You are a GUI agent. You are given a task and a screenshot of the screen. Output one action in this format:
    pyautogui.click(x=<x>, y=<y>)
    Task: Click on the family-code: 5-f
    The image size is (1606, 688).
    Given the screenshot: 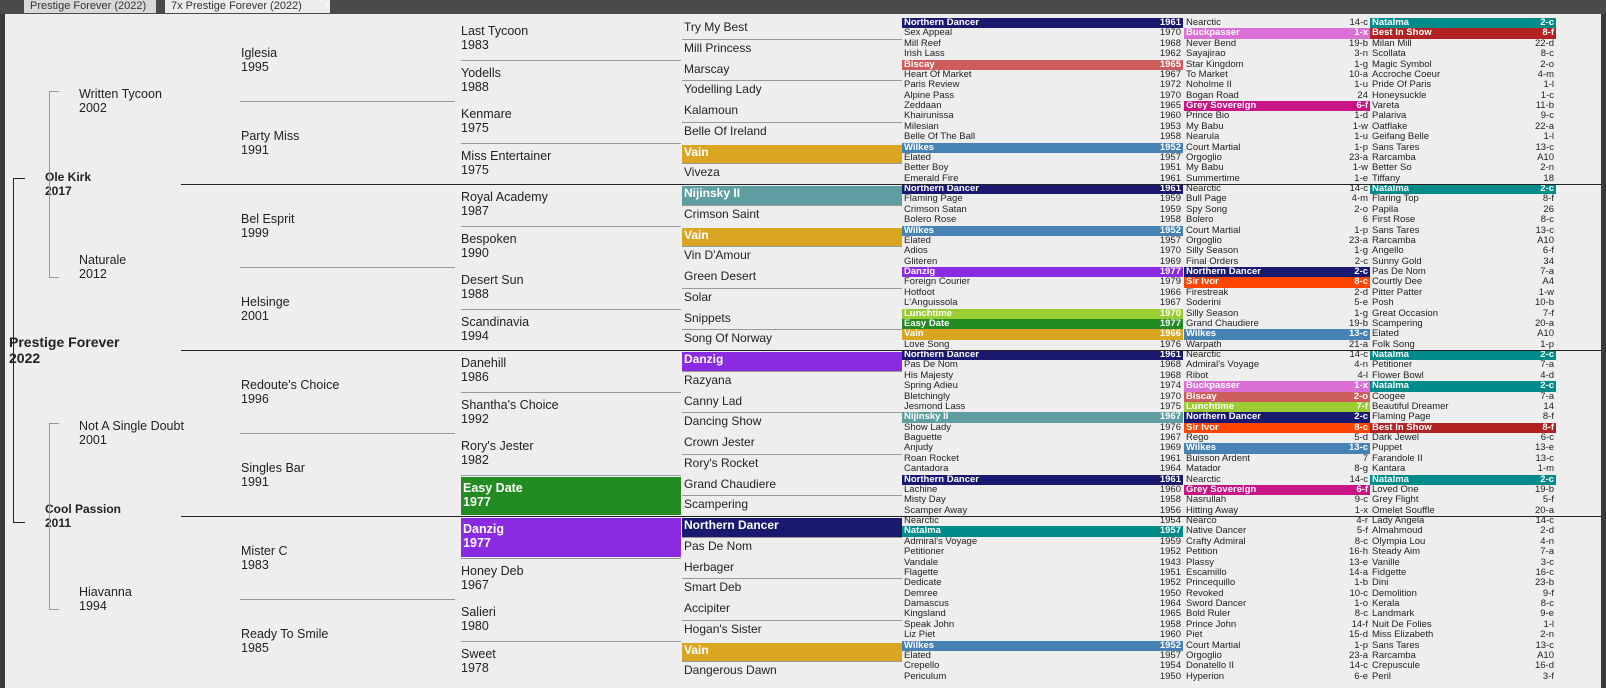 What is the action you would take?
    pyautogui.click(x=1362, y=531)
    